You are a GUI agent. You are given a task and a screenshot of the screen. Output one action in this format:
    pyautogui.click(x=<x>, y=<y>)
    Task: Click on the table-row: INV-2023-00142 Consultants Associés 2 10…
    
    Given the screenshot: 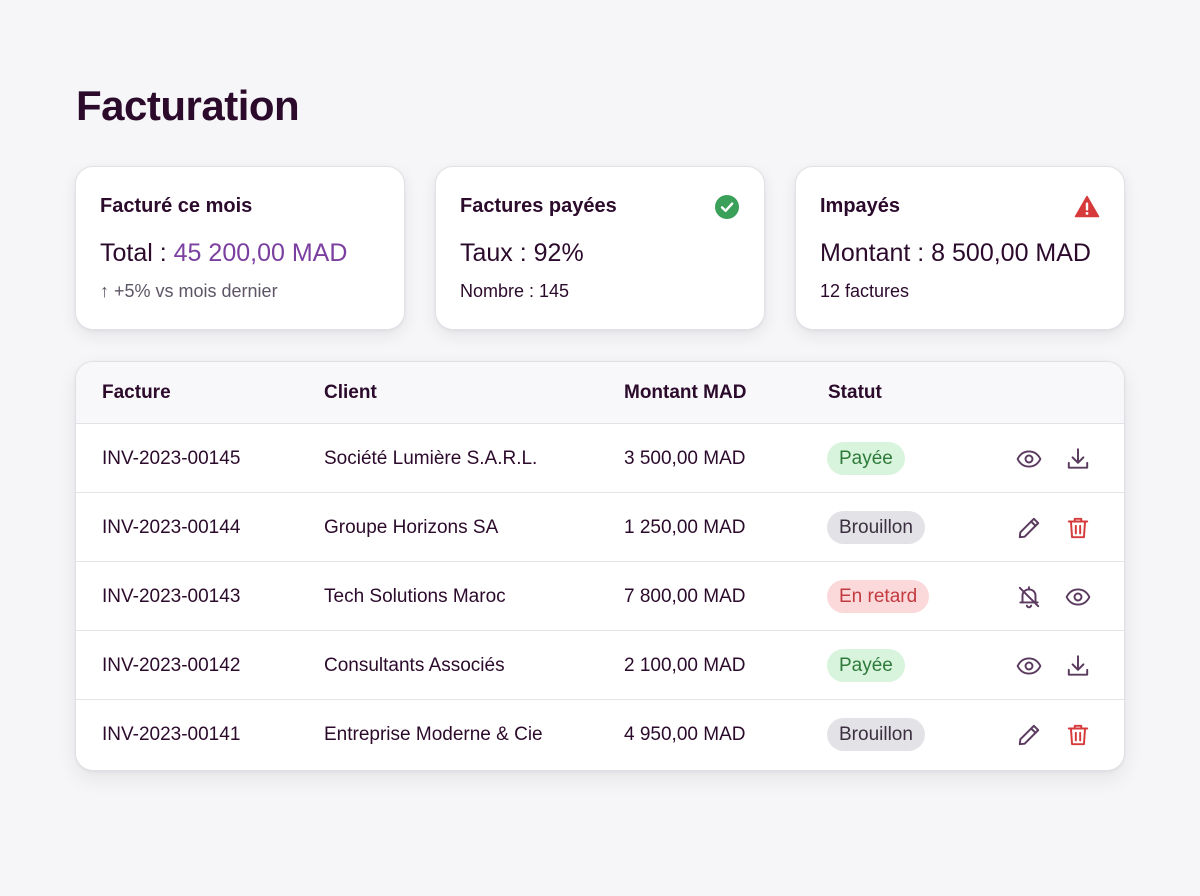 What is the action you would take?
    pyautogui.click(x=600, y=665)
    